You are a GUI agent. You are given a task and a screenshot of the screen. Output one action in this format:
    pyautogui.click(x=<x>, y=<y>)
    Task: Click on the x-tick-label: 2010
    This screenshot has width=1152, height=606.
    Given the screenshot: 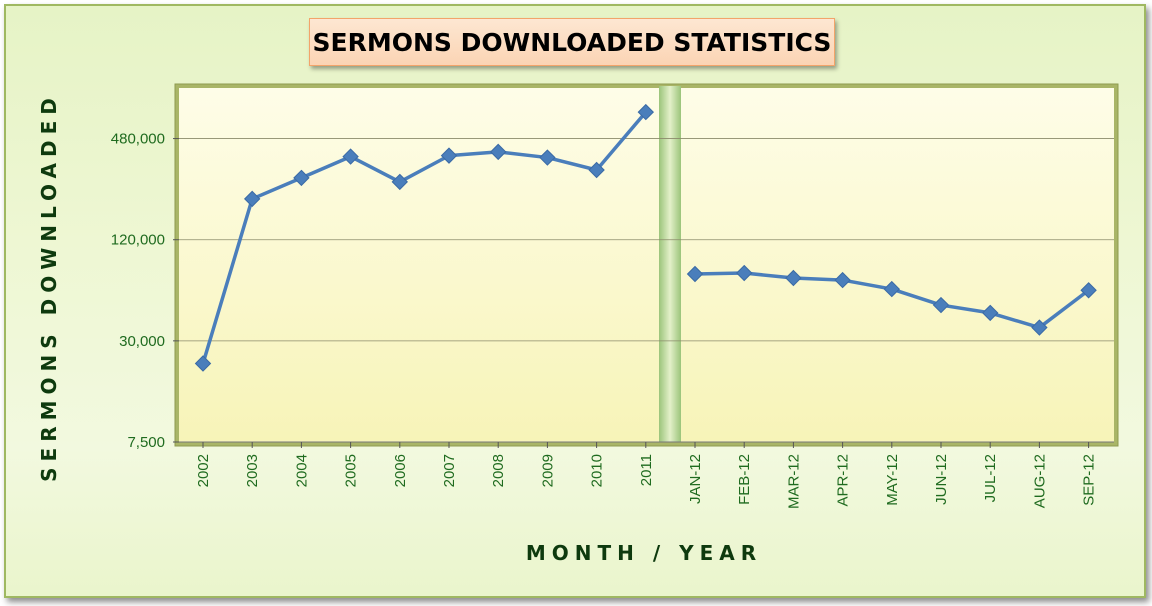 What is the action you would take?
    pyautogui.click(x=597, y=470)
    